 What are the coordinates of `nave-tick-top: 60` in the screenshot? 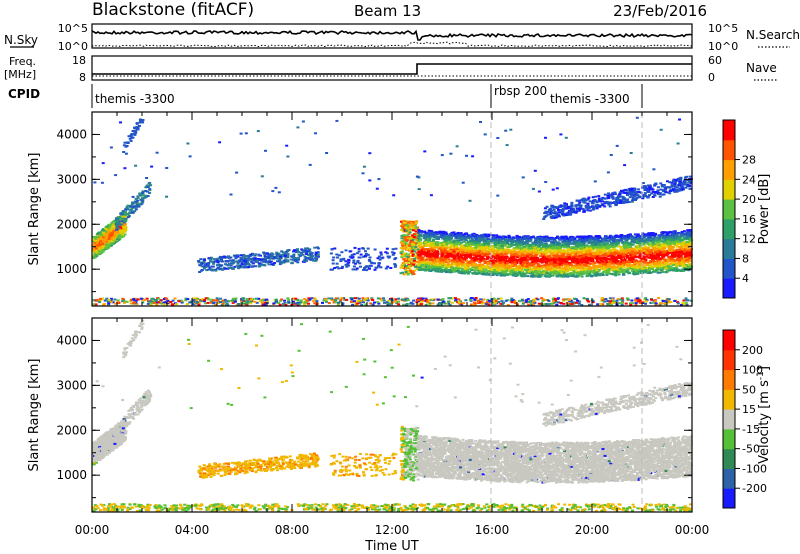 It's located at (715, 60).